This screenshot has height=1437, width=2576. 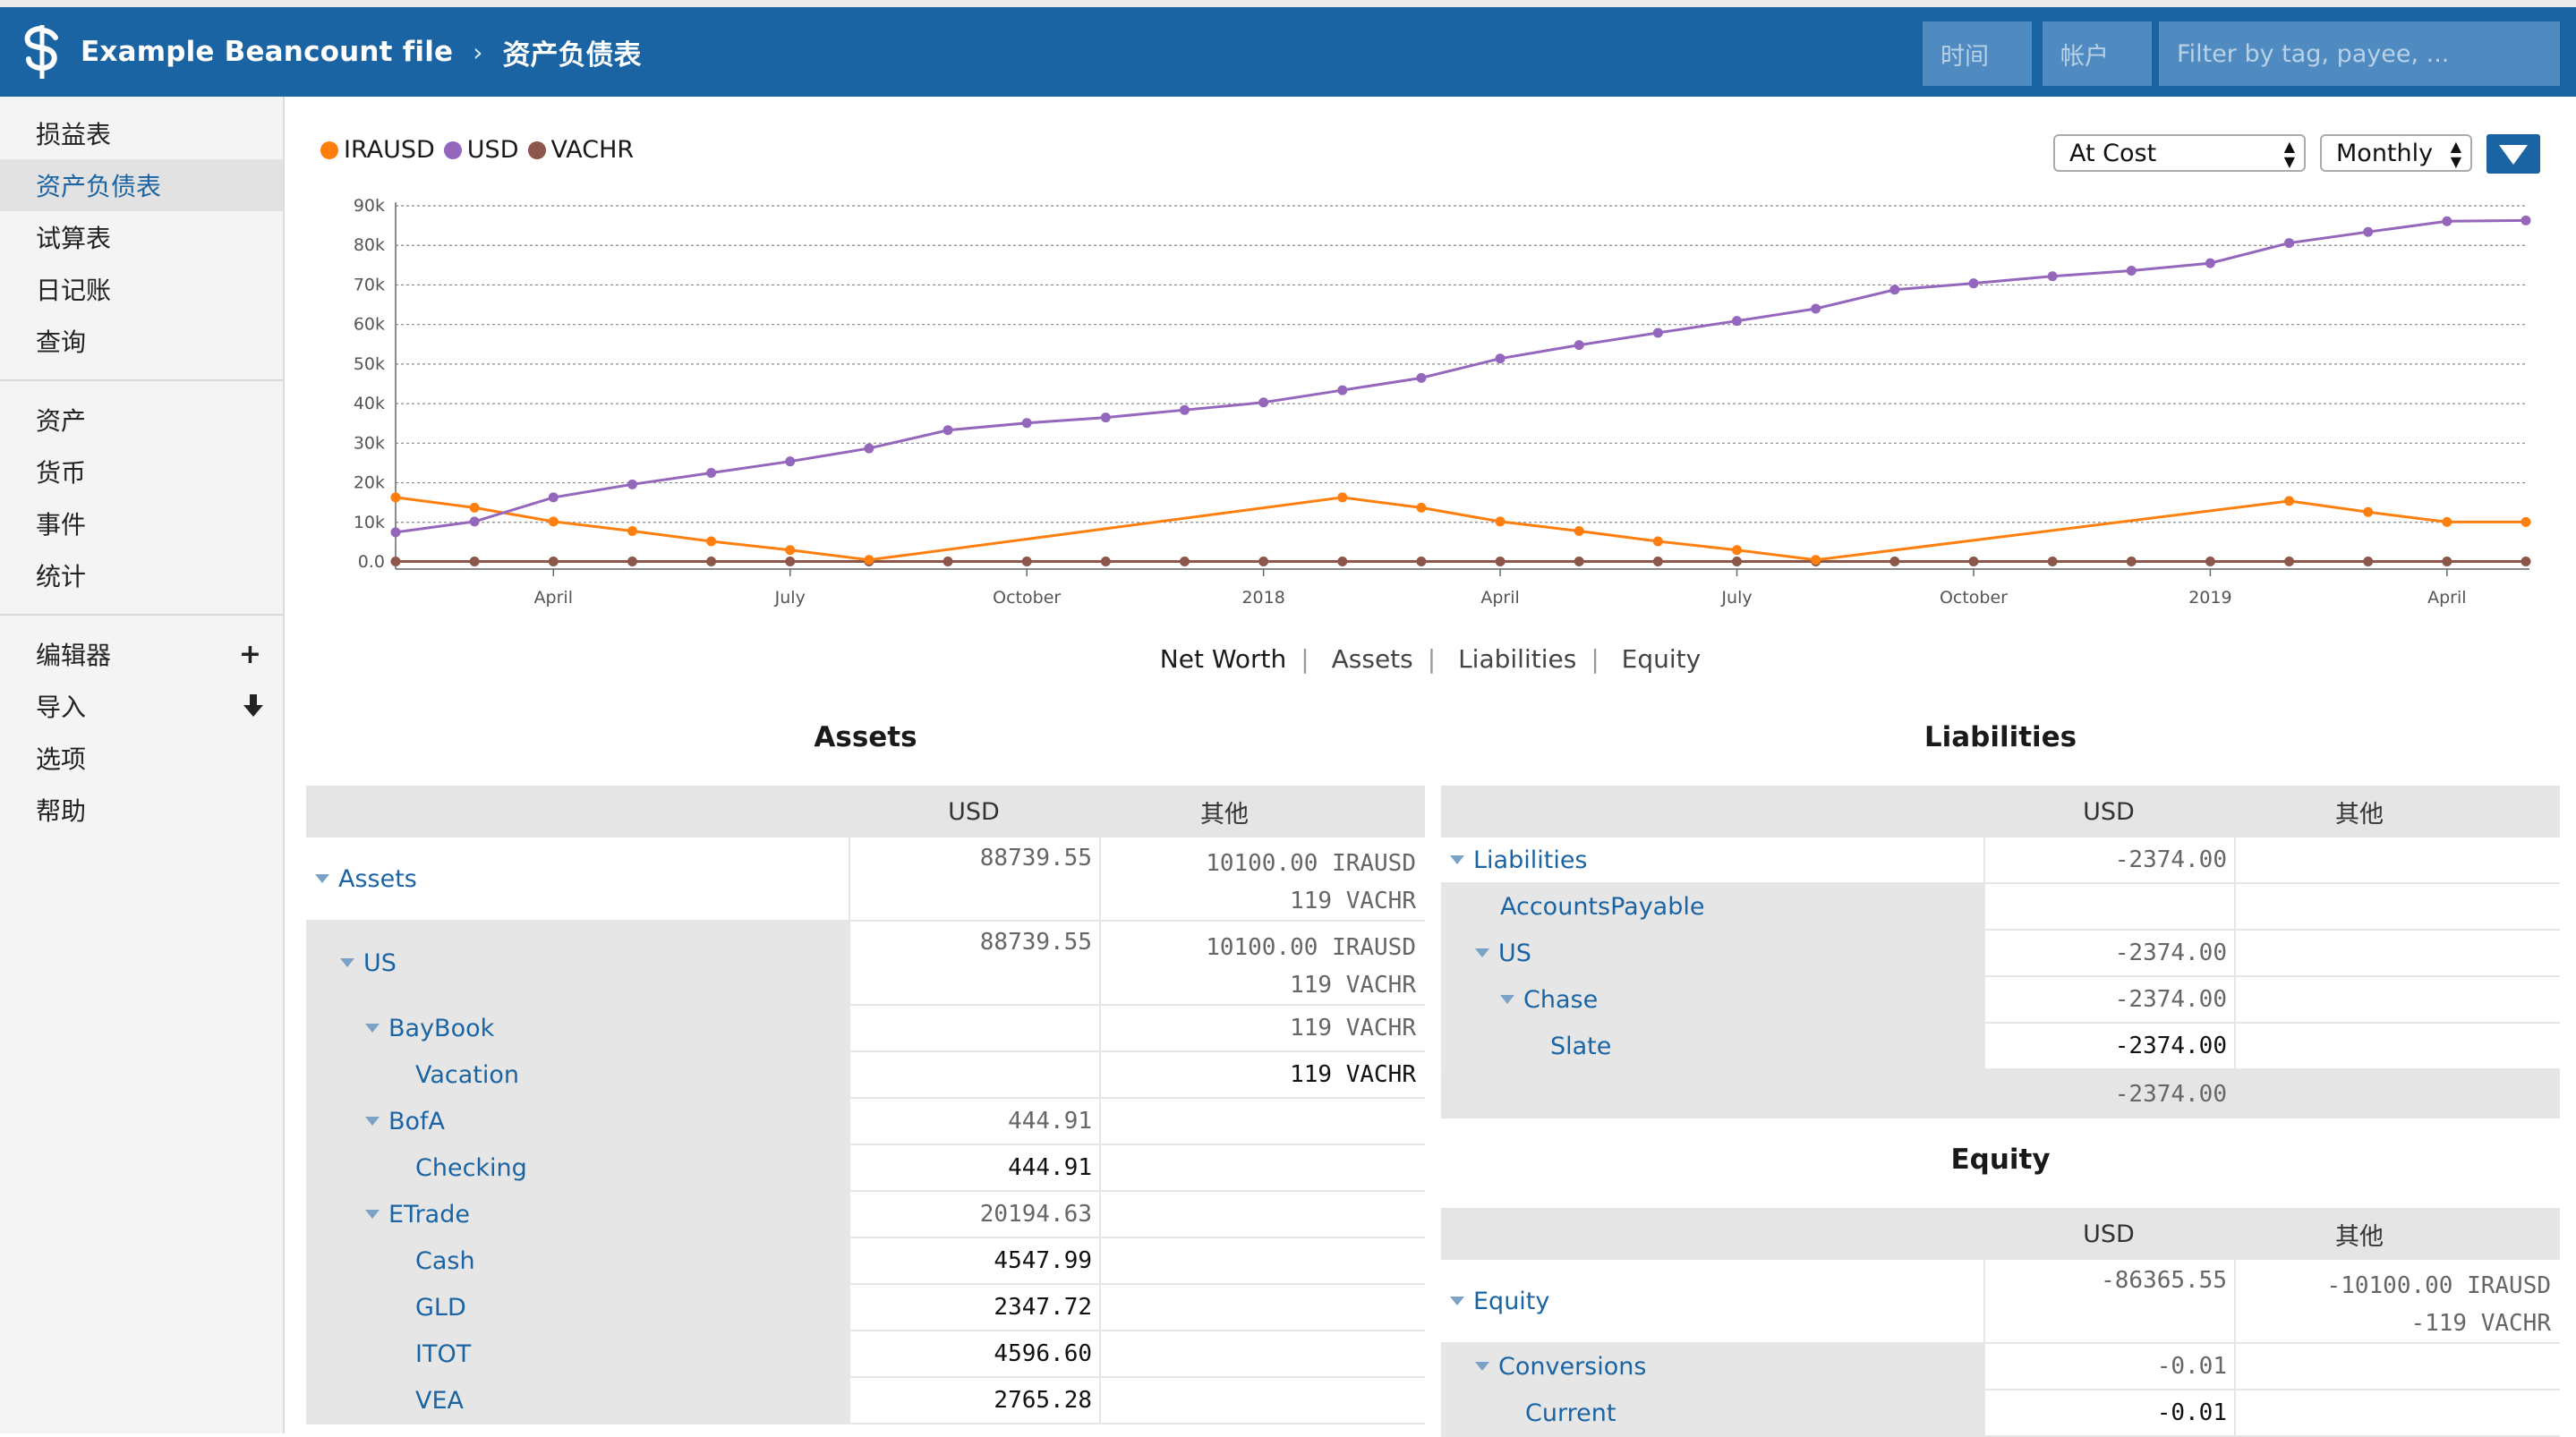 What do you see at coordinates (249, 654) in the screenshot?
I see `add-icon: +` at bounding box center [249, 654].